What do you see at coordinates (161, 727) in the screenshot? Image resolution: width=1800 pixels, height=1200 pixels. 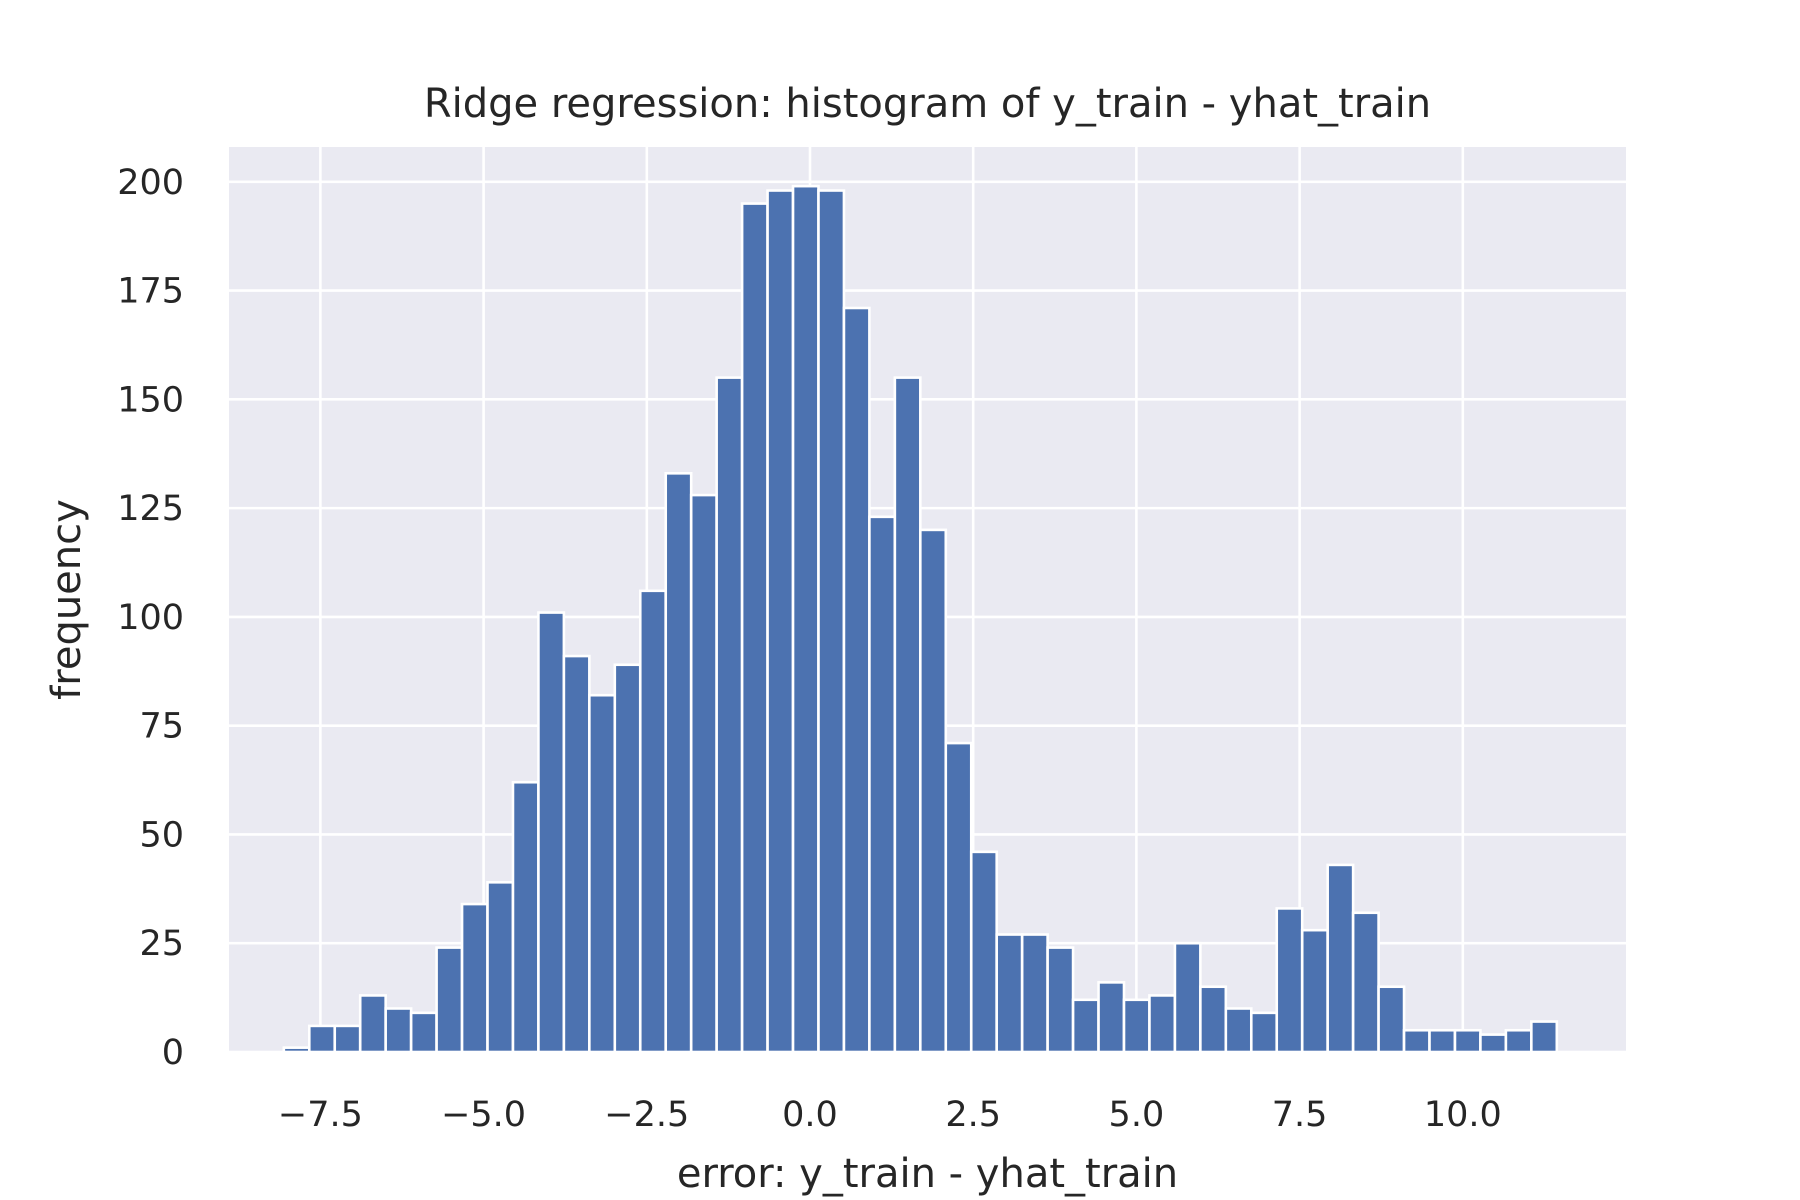 I see `y-tick-label: 75` at bounding box center [161, 727].